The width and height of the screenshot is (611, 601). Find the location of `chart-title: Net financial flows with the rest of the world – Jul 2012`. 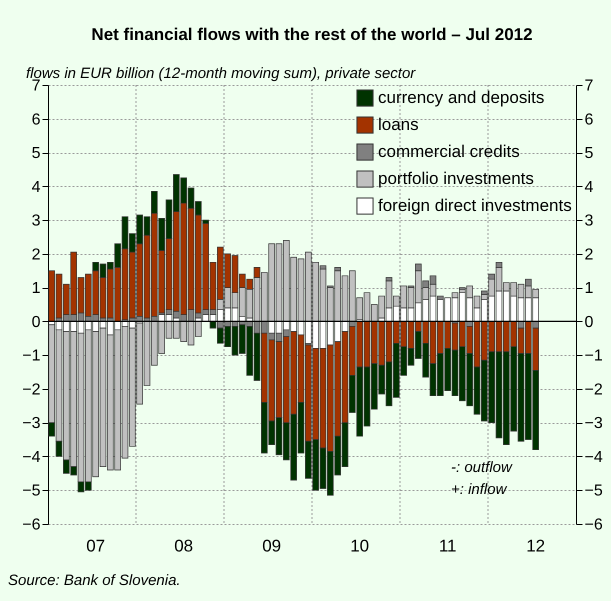

chart-title: Net financial flows with the rest of the world – Jul 2012 is located at coordinates (312, 34).